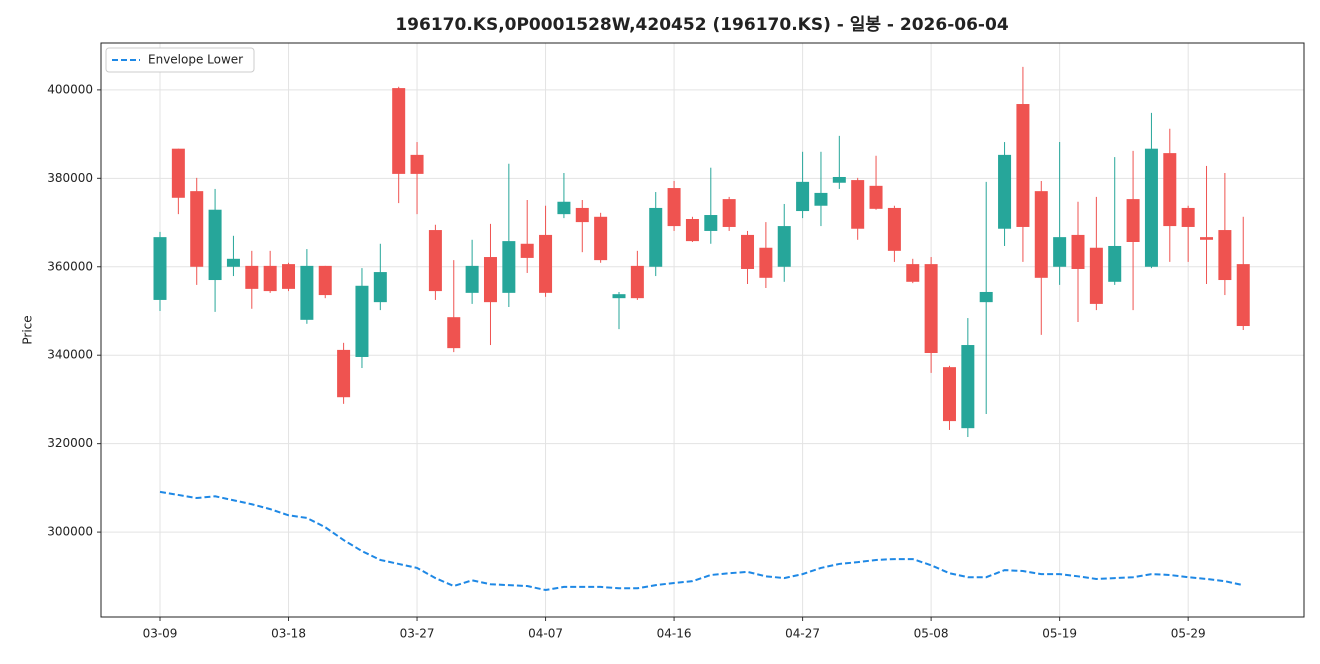 The width and height of the screenshot is (1320, 664). I want to click on y-tick-label: 360000, so click(70, 266).